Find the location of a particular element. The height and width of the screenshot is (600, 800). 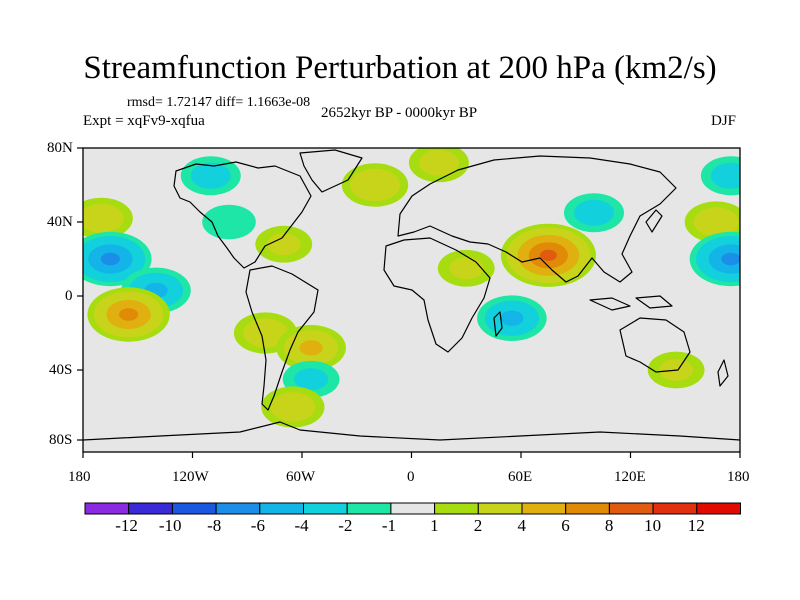

colorbar-label: 2 is located at coordinates (478, 525).